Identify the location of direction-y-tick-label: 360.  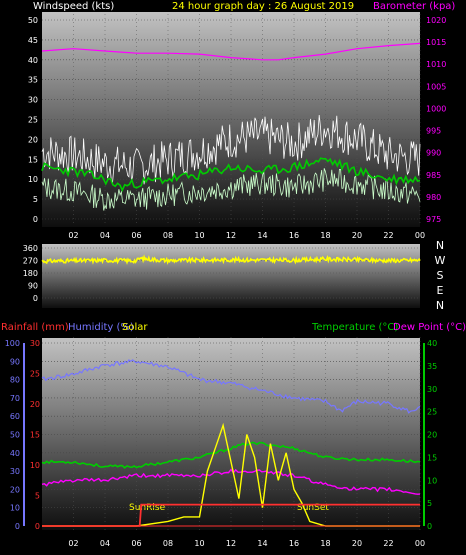
(30, 248).